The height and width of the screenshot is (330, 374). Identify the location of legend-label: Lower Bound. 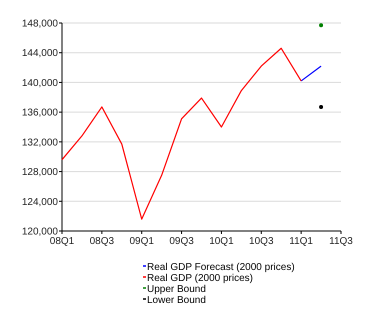
(176, 300).